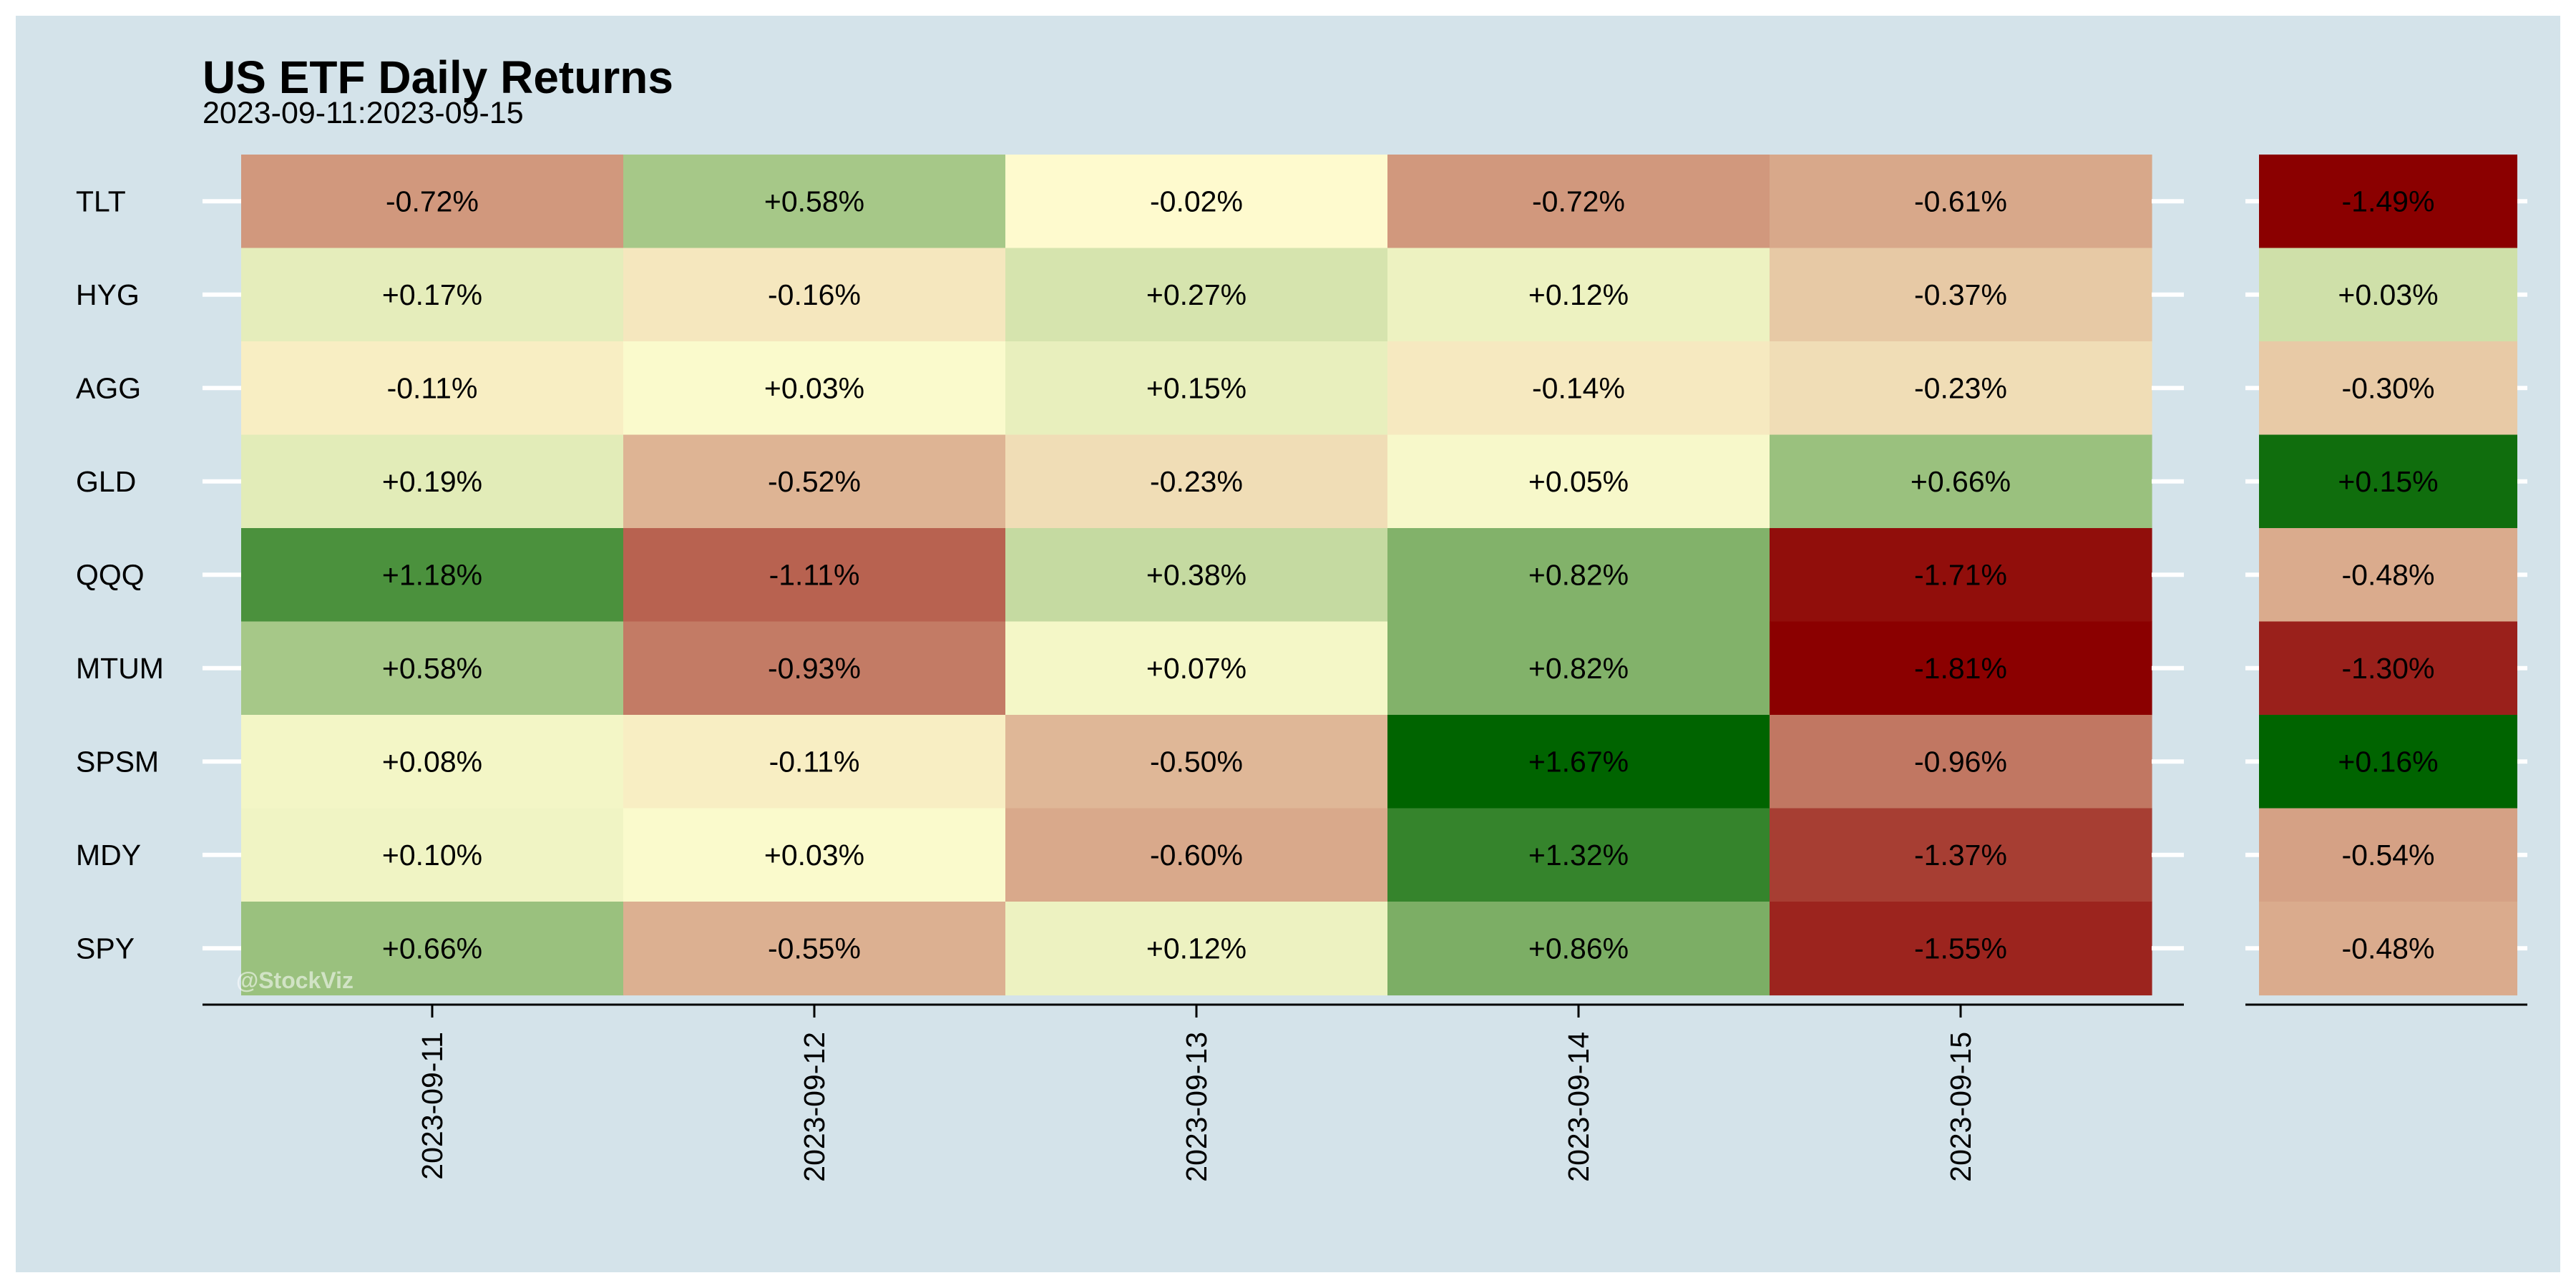 This screenshot has width=2576, height=1288. I want to click on cell-value-label: -0.50%, so click(1196, 761).